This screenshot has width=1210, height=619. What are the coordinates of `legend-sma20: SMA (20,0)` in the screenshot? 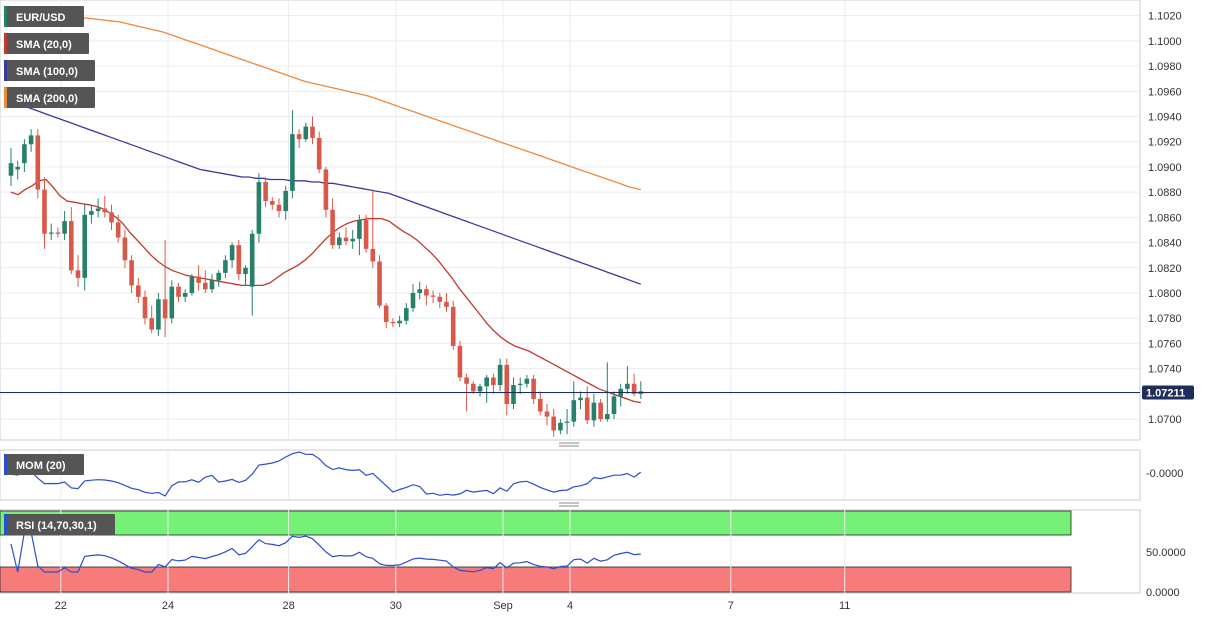 It's located at (46, 43).